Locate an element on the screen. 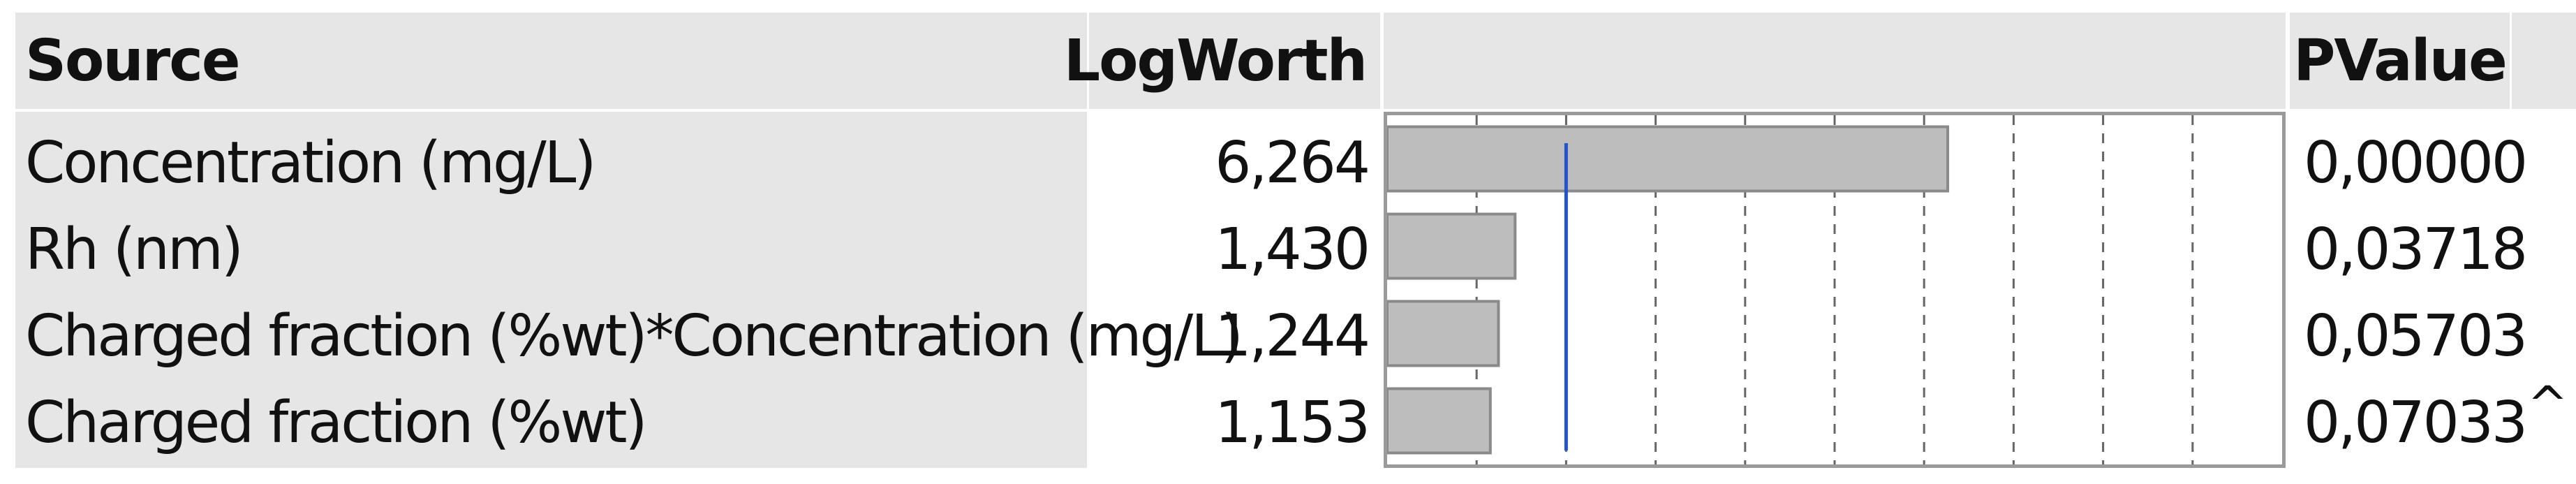 Image resolution: width=2576 pixels, height=484 pixels. logworth-cell: 1,244 is located at coordinates (1292, 336).